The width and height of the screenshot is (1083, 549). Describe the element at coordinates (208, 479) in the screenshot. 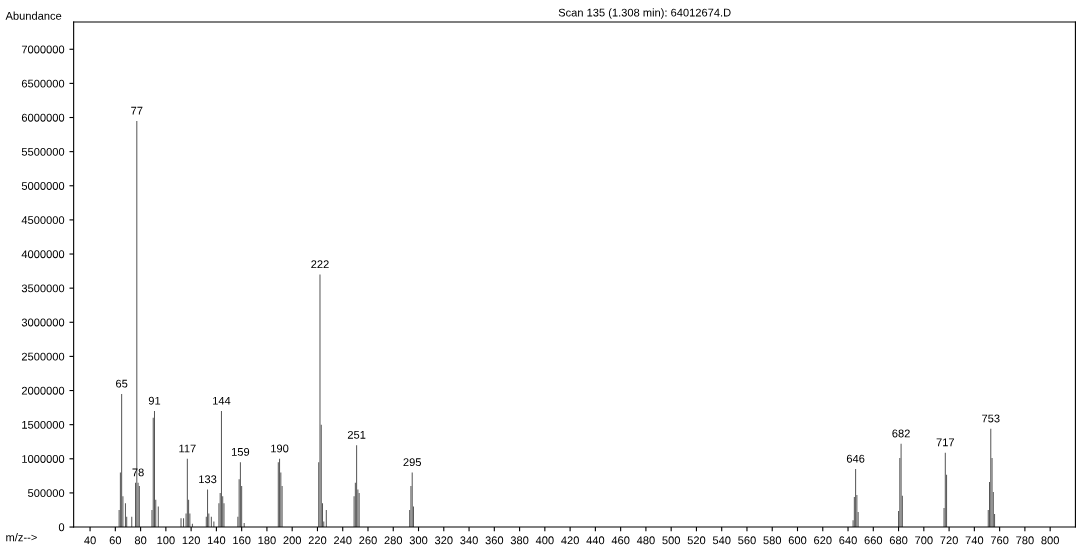

I see `annotation: 133` at that location.